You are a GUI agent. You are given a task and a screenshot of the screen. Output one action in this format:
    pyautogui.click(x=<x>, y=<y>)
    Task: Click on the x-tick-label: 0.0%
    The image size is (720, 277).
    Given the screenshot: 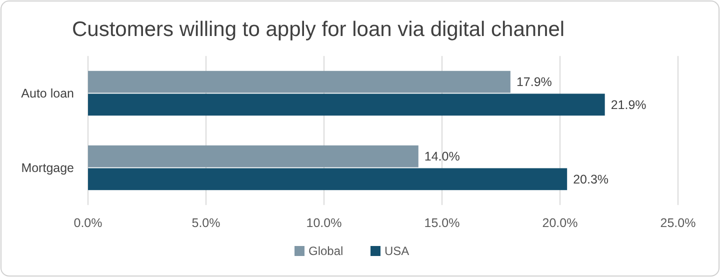 What is the action you would take?
    pyautogui.click(x=88, y=223)
    